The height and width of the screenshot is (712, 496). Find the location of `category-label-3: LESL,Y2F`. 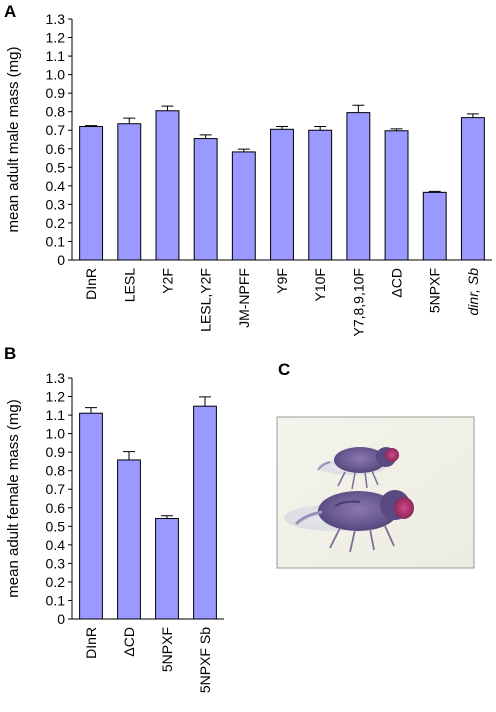

category-label-3: LESL,Y2F is located at coordinates (206, 300).